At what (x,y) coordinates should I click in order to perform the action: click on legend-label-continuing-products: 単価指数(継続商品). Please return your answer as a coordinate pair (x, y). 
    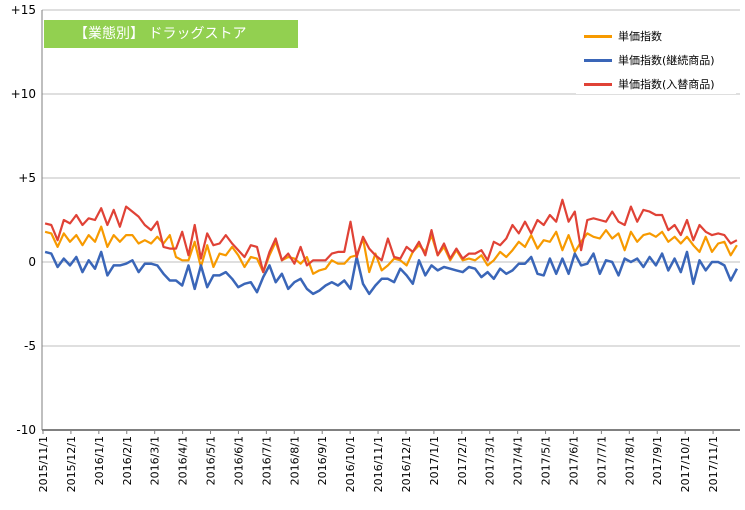
    Looking at the image, I should click on (666, 60).